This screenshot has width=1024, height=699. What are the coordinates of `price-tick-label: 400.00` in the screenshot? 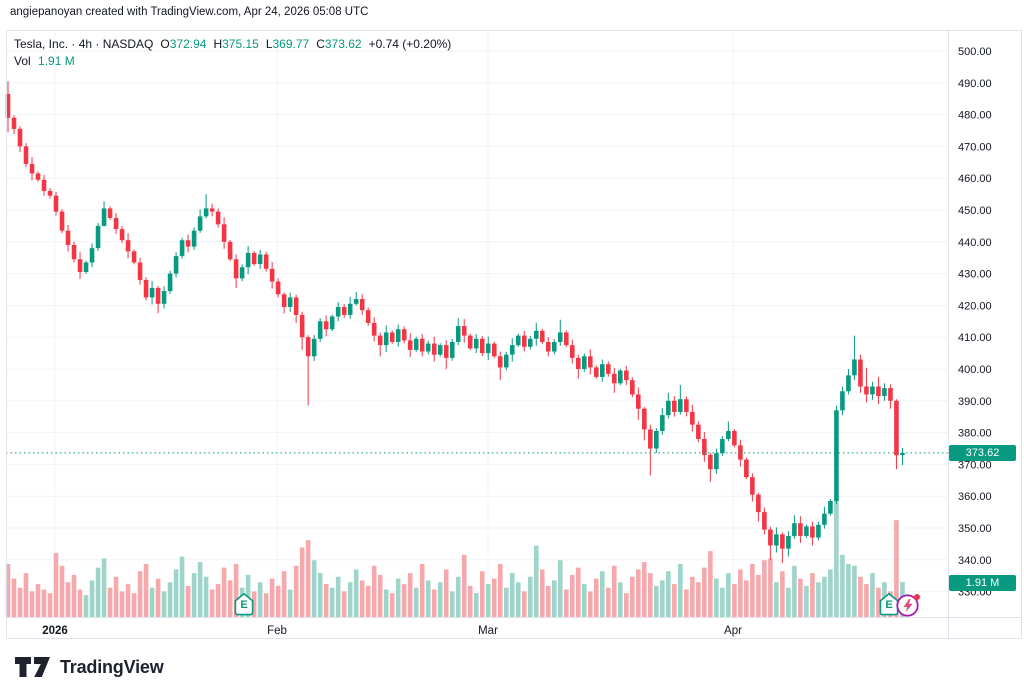 It's located at (975, 370).